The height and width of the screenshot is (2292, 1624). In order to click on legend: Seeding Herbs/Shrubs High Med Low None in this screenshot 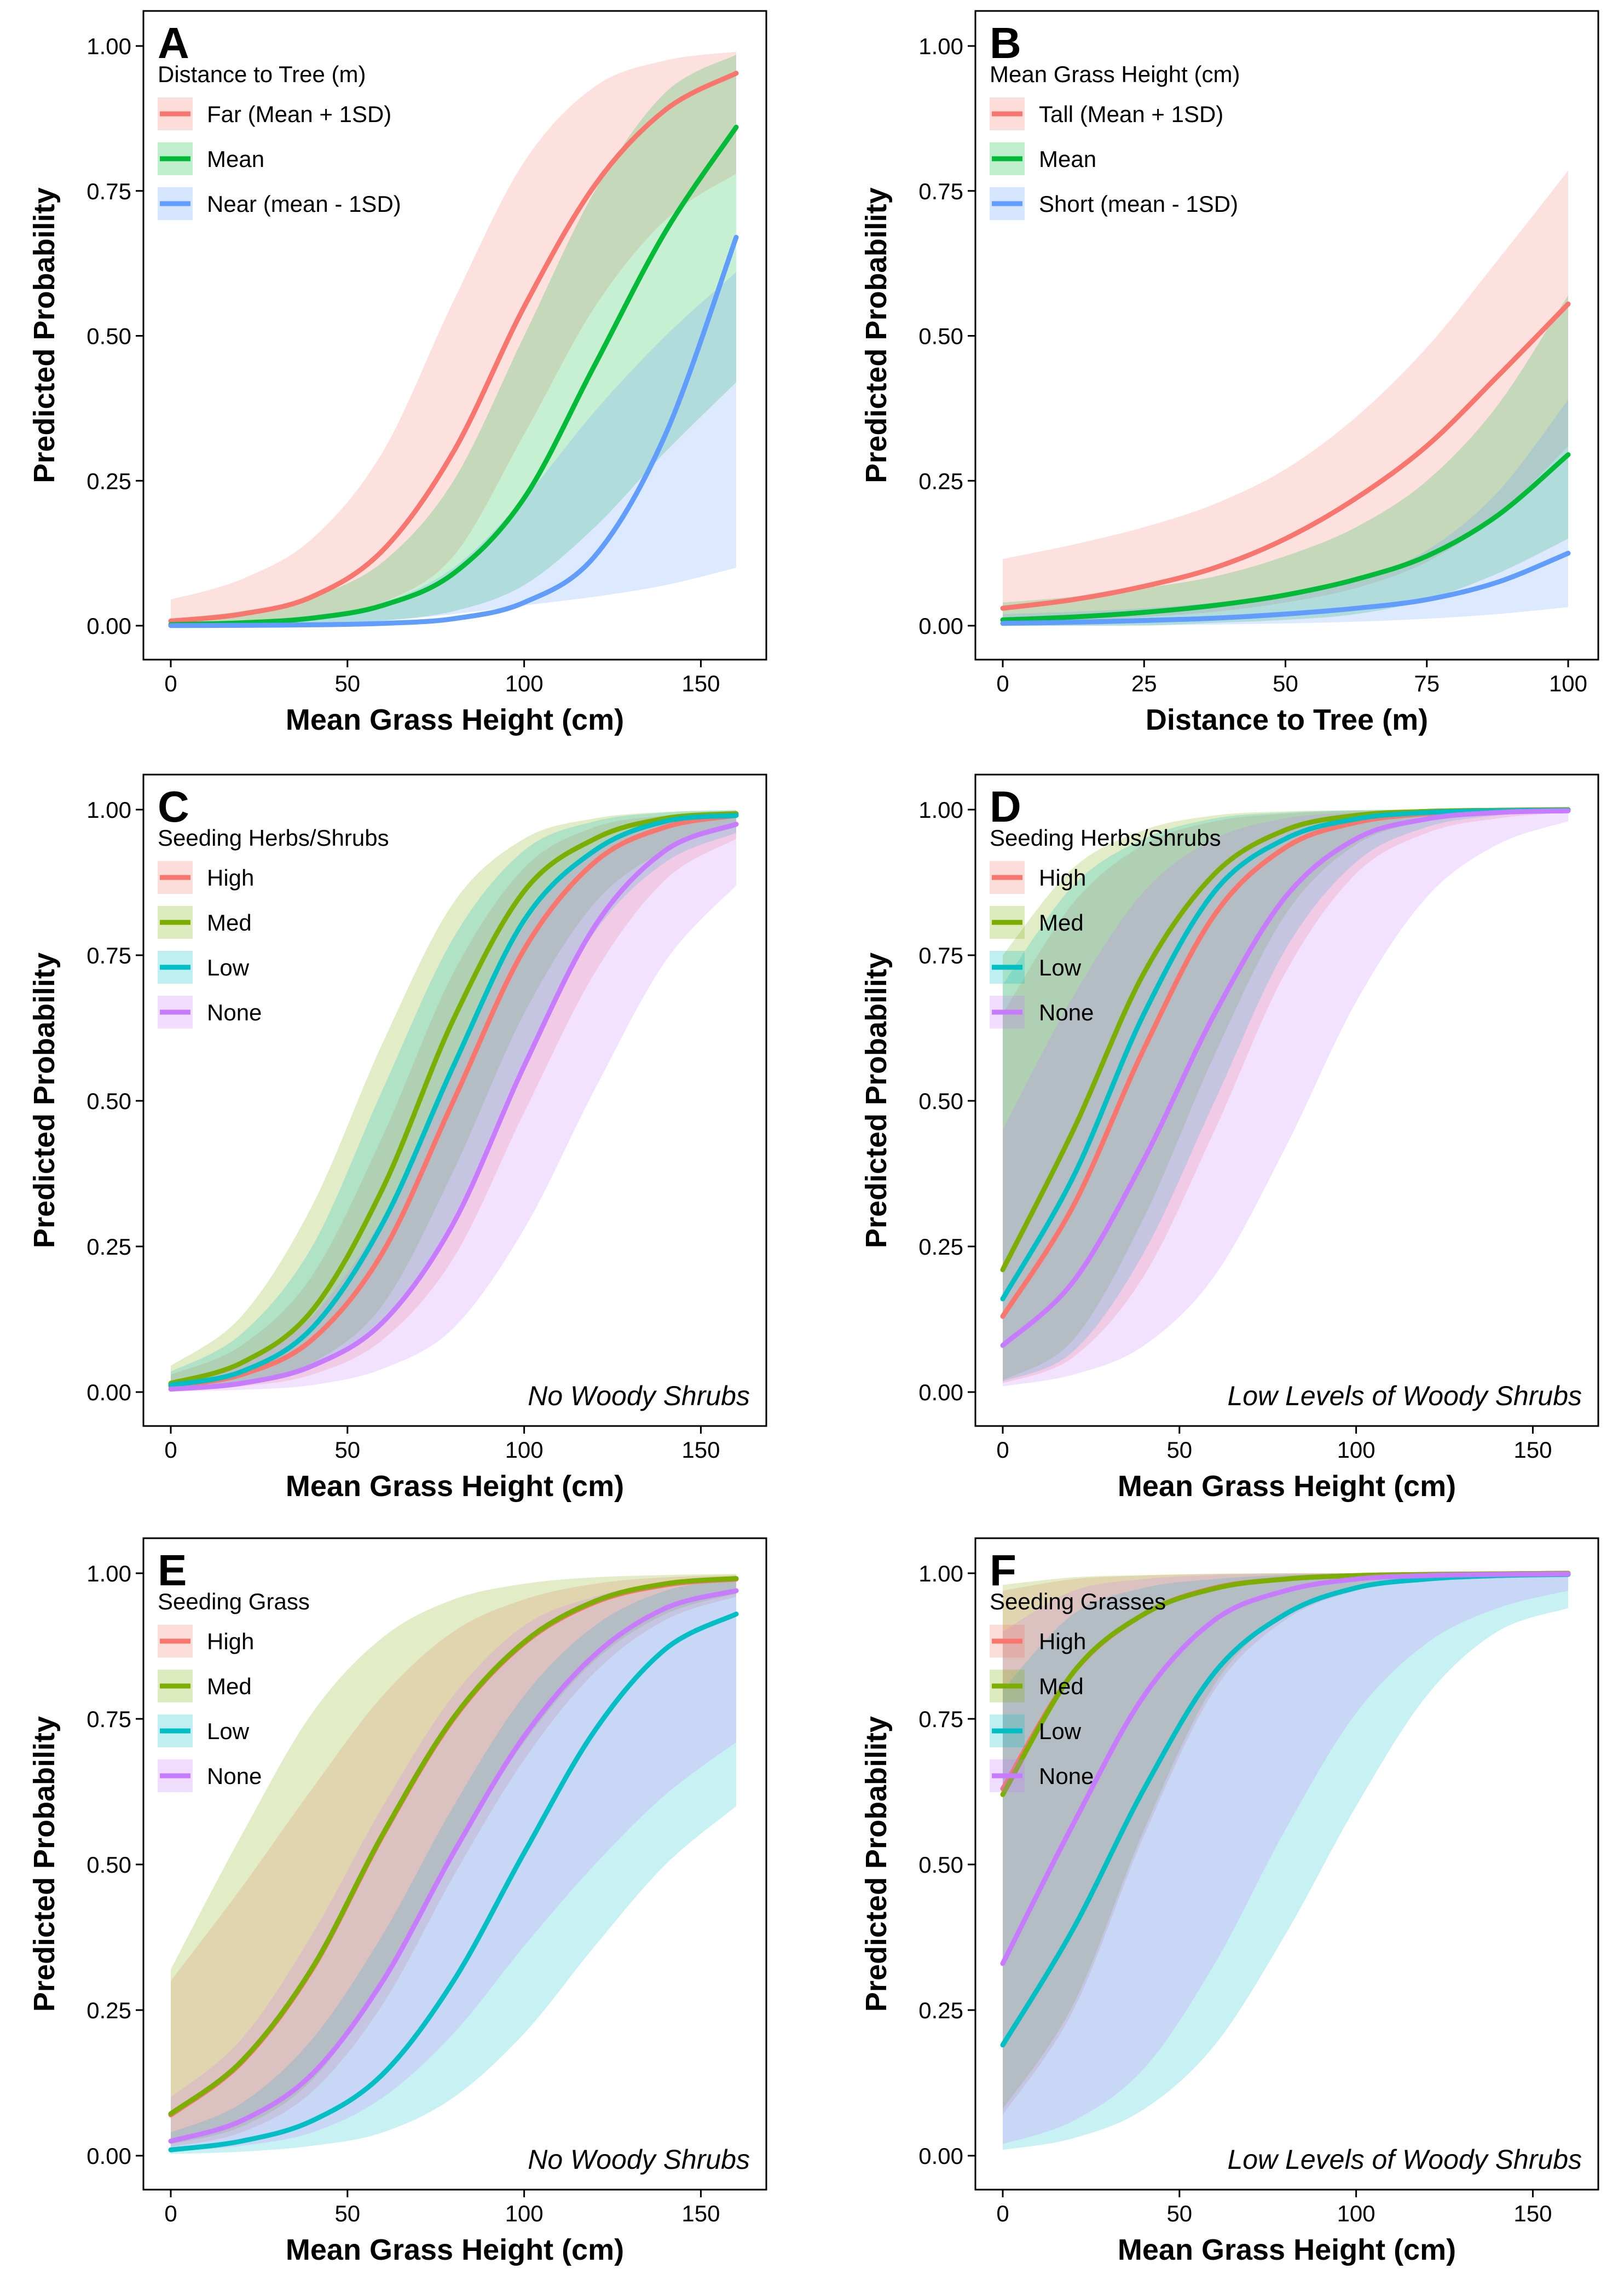, I will do `click(273, 927)`.